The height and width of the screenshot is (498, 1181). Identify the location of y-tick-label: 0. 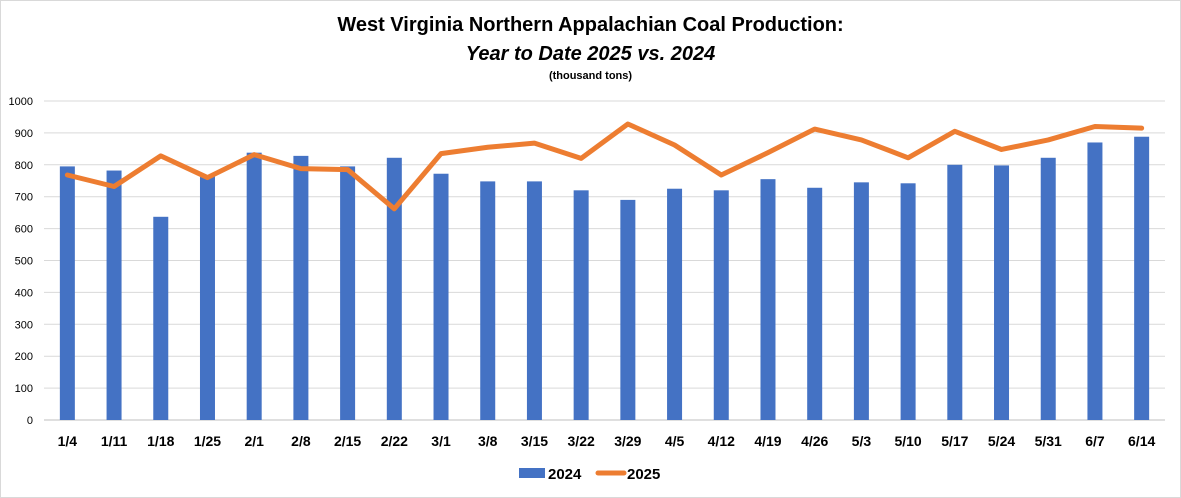
(30, 421).